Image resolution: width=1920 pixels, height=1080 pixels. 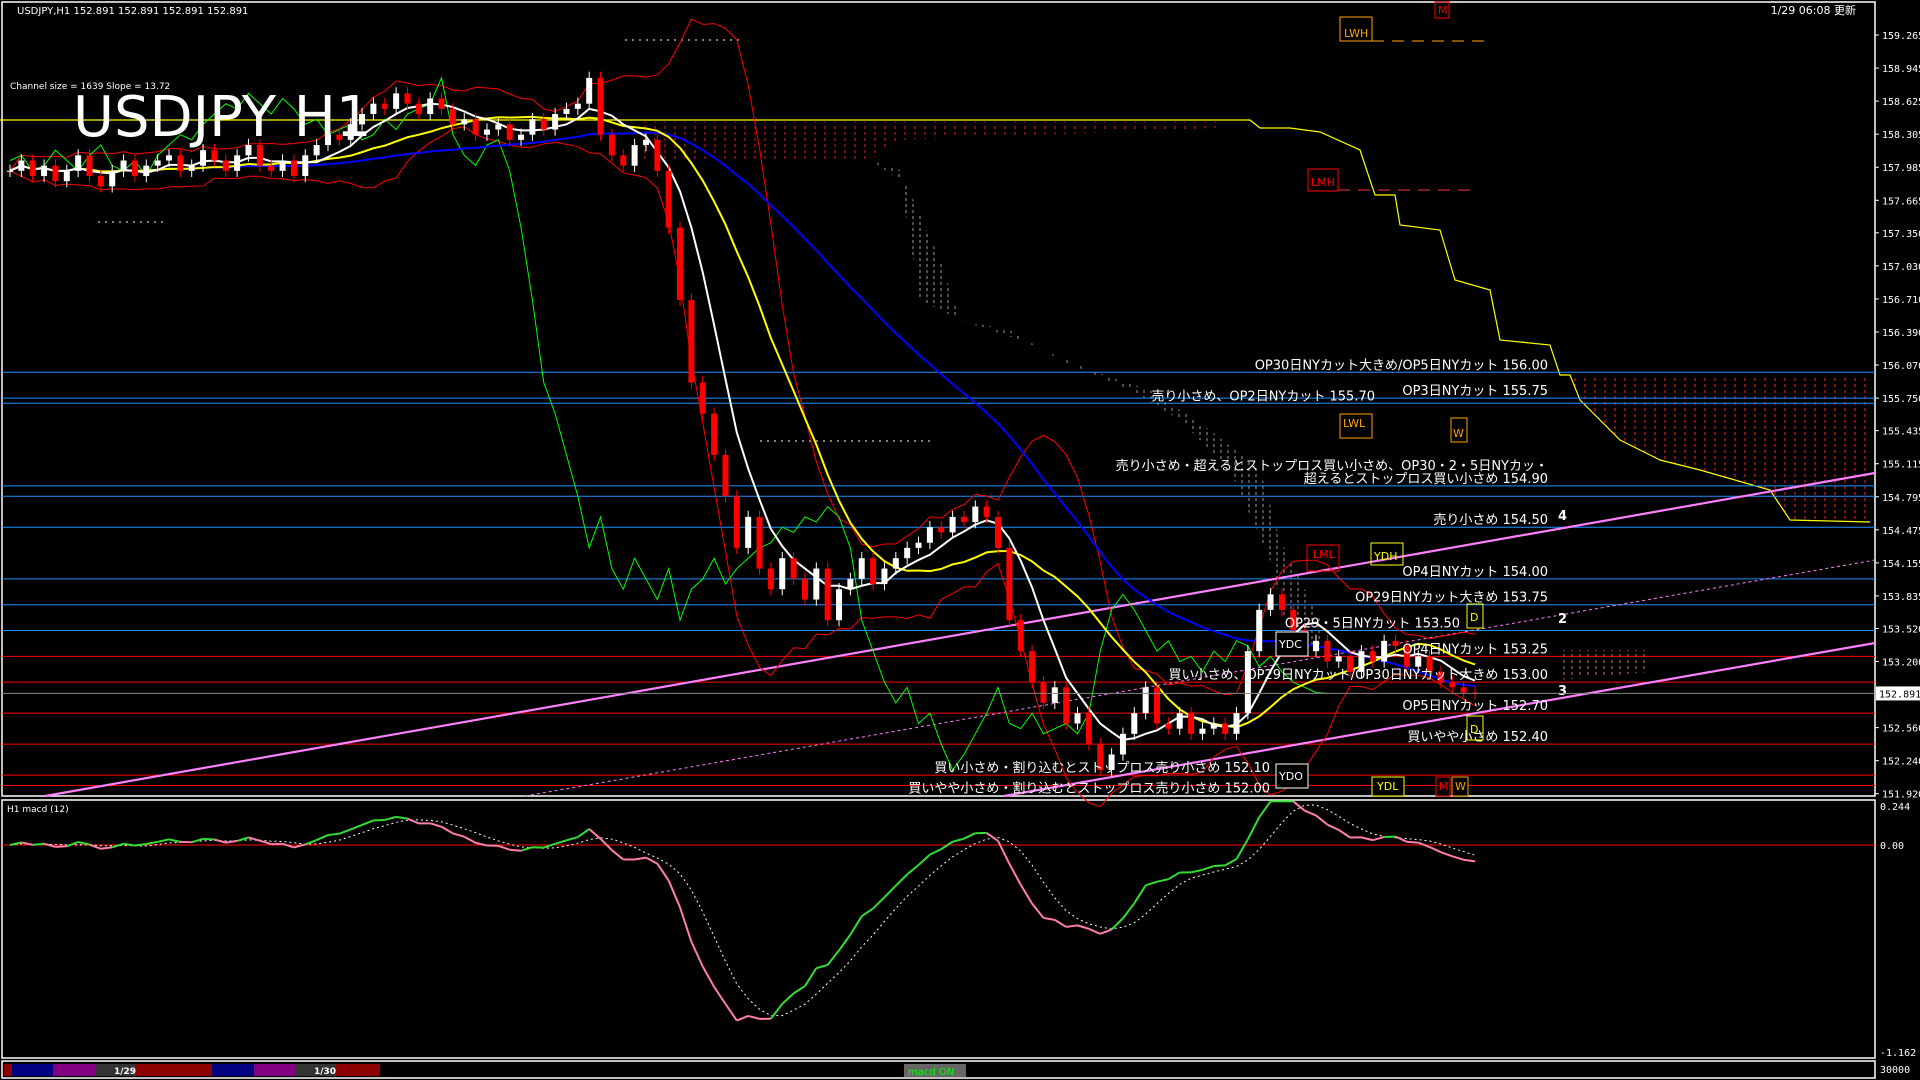 What do you see at coordinates (1459, 430) in the screenshot?
I see `marker-w-mid: W` at bounding box center [1459, 430].